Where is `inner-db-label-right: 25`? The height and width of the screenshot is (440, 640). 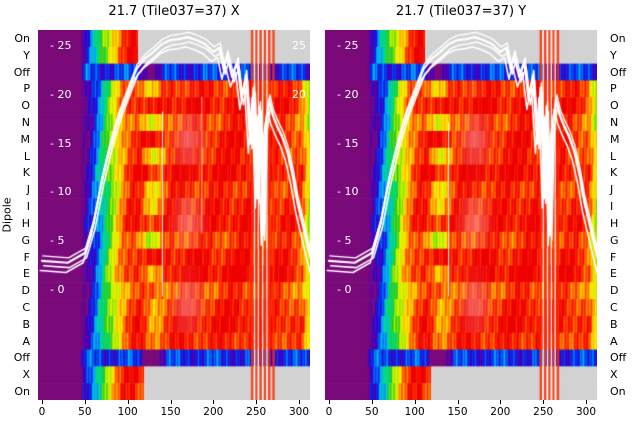
inner-db-label-right: 25 is located at coordinates (299, 45).